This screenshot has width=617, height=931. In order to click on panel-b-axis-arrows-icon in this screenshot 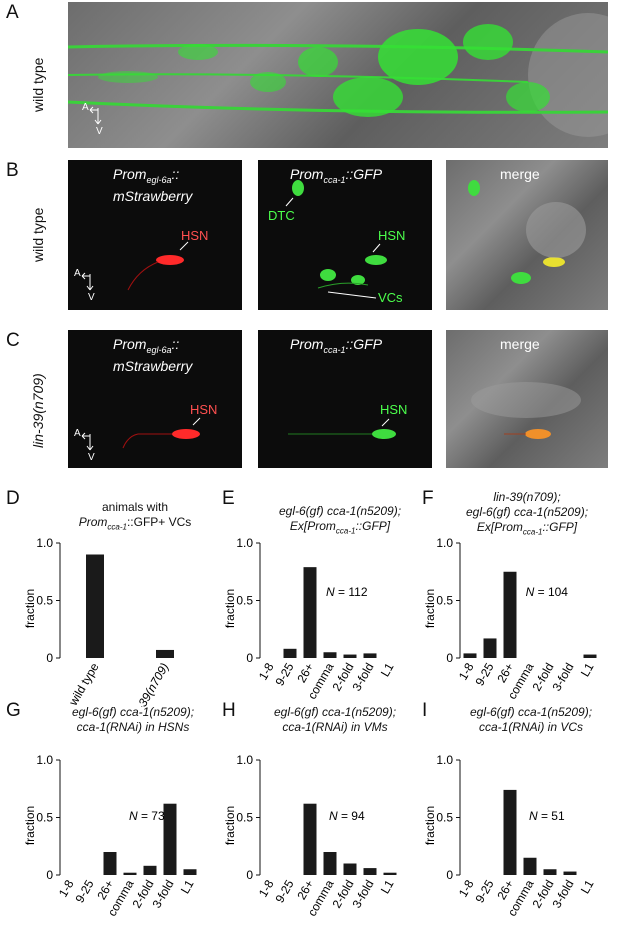, I will do `click(87, 281)`.